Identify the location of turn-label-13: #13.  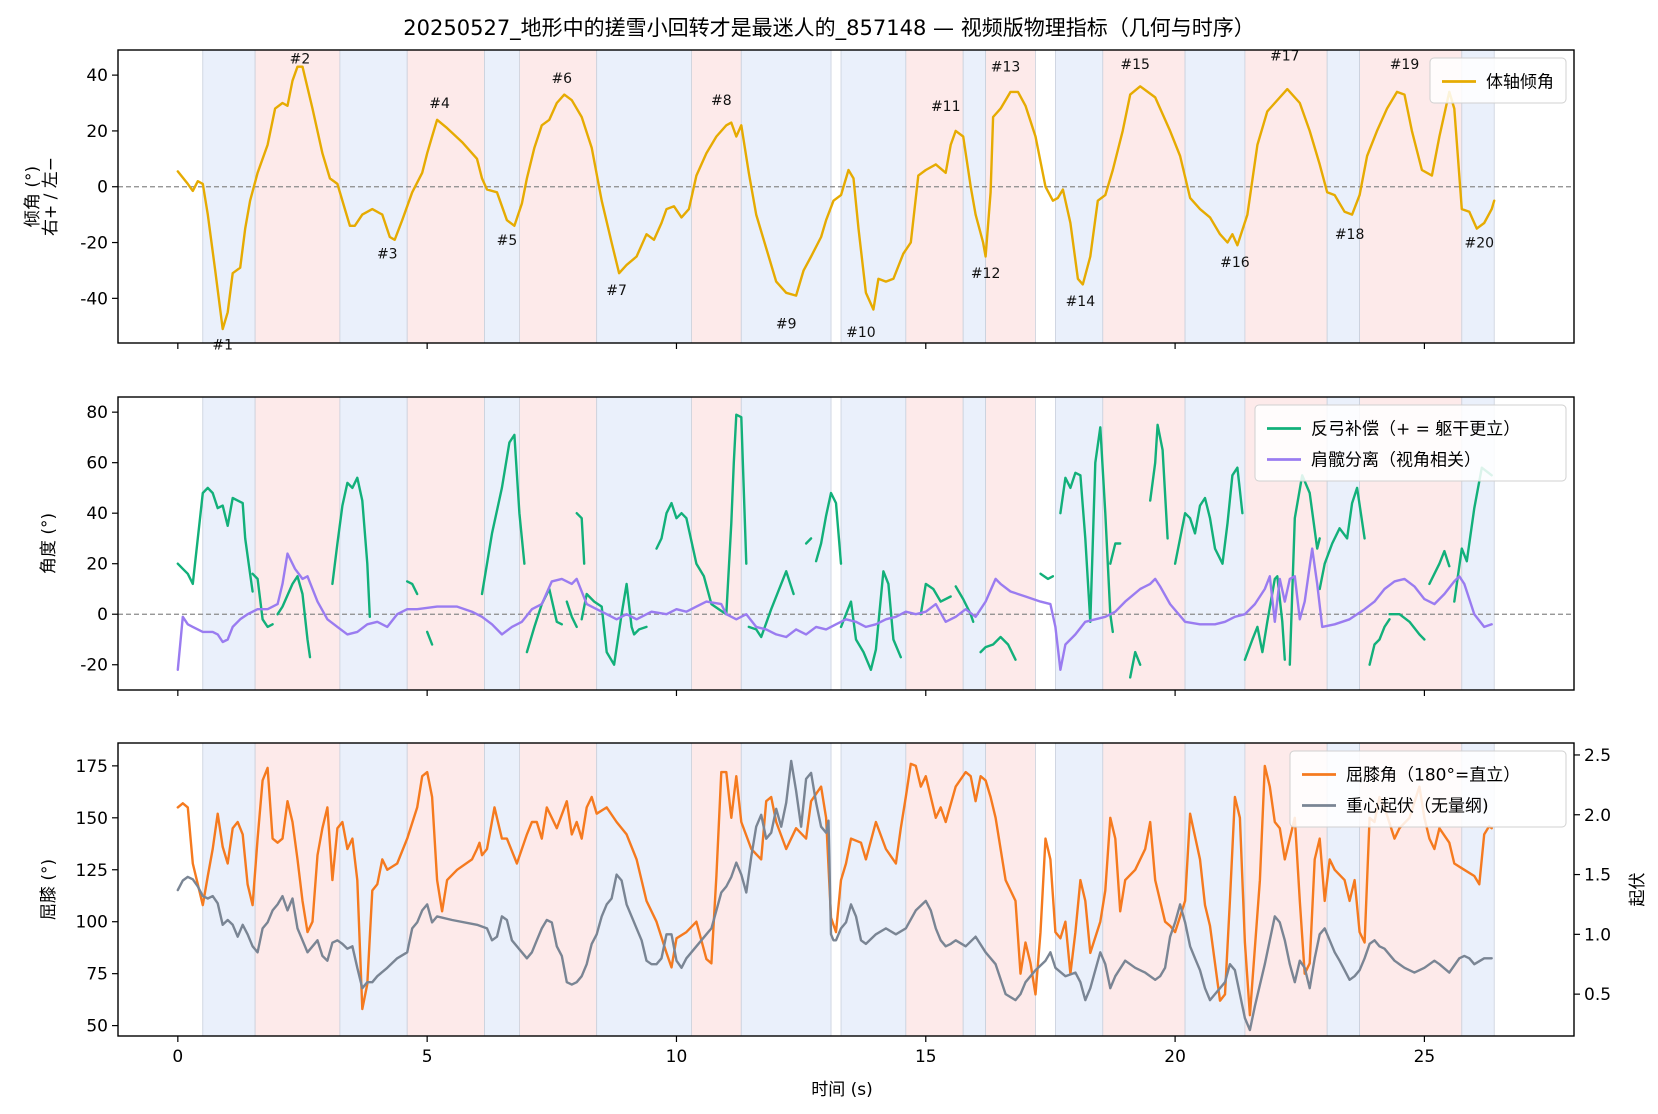
(1006, 68).